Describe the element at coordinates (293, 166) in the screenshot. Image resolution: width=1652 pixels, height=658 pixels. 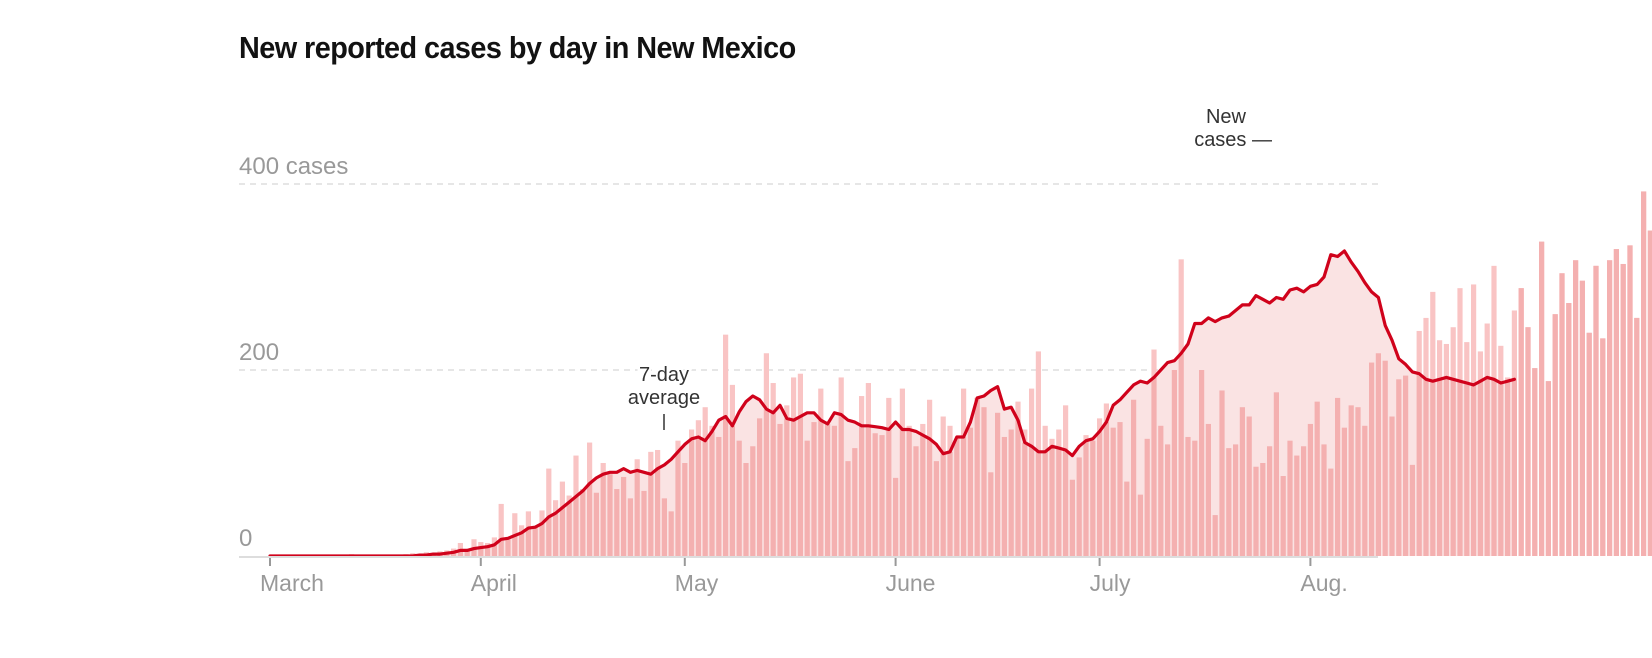
I see `y-tick-label: 400 cases` at that location.